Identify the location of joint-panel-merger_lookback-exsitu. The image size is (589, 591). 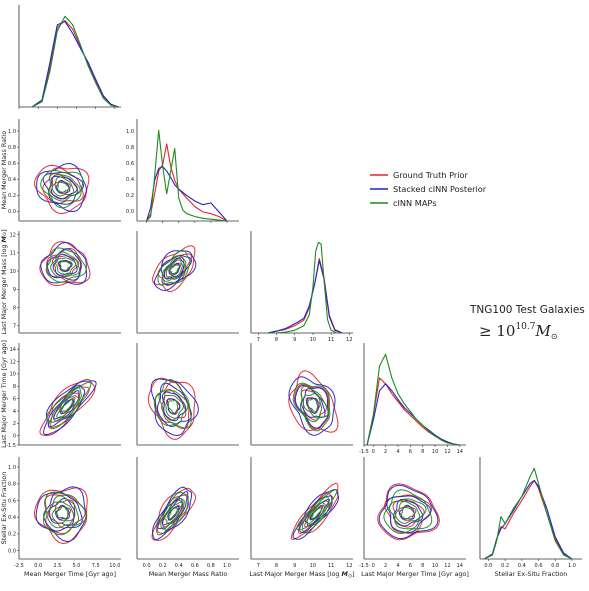
(414, 508).